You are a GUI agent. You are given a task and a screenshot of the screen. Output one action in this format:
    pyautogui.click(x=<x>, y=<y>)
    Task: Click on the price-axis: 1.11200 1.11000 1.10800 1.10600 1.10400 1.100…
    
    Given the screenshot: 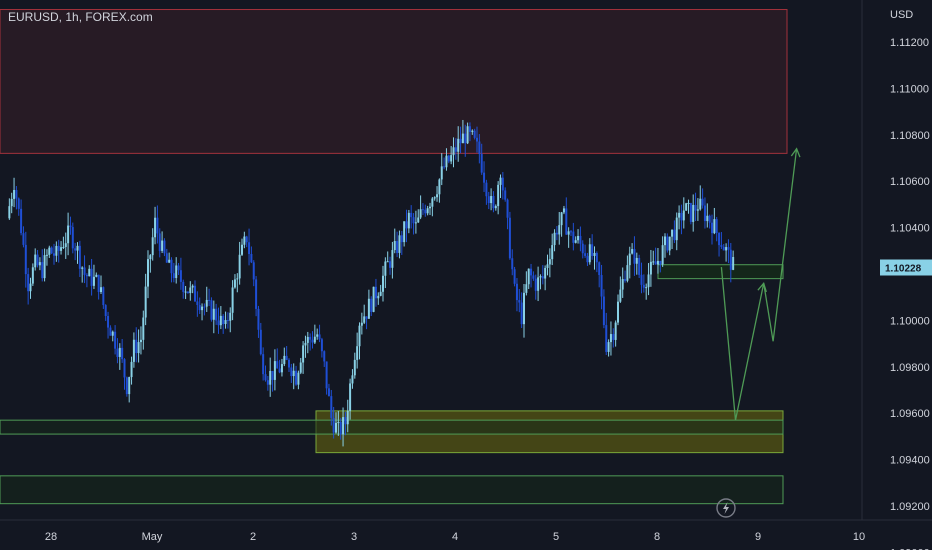 What is the action you would take?
    pyautogui.click(x=910, y=293)
    